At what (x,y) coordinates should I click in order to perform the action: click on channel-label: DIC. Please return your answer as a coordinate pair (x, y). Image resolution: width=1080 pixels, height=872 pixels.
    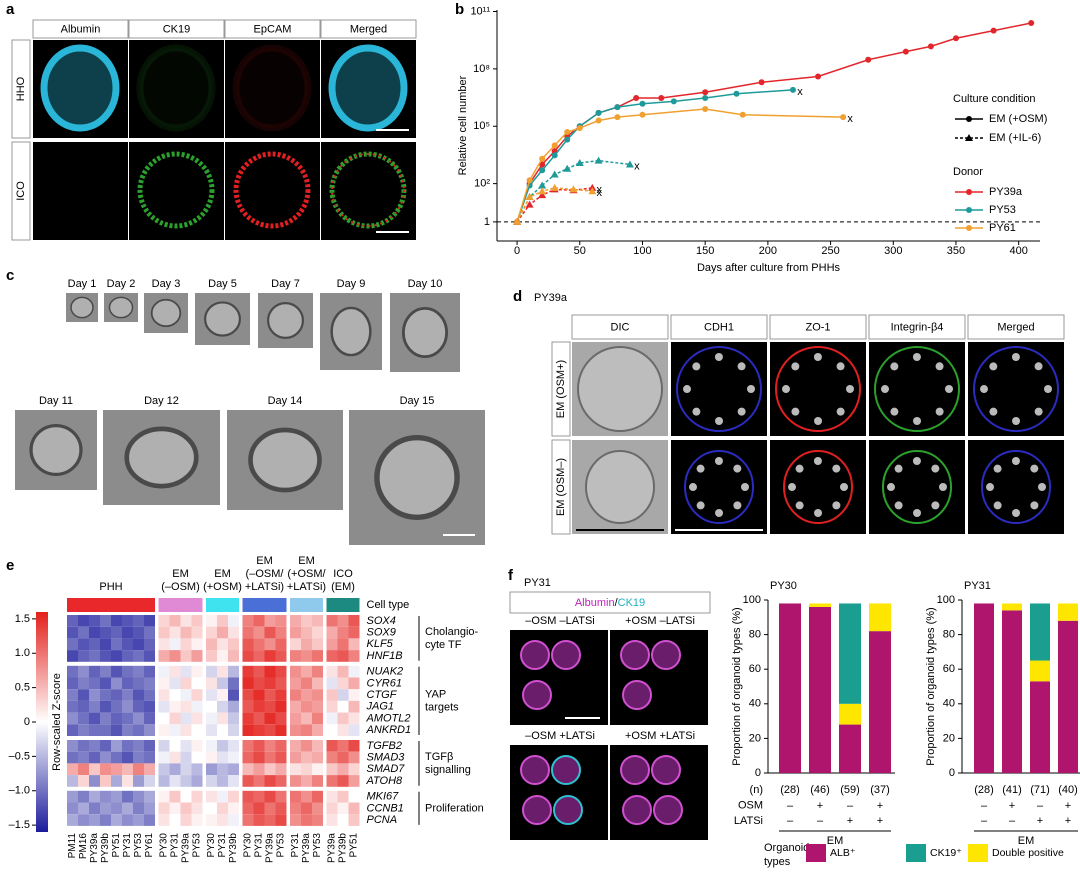
    Looking at the image, I should click on (620, 327).